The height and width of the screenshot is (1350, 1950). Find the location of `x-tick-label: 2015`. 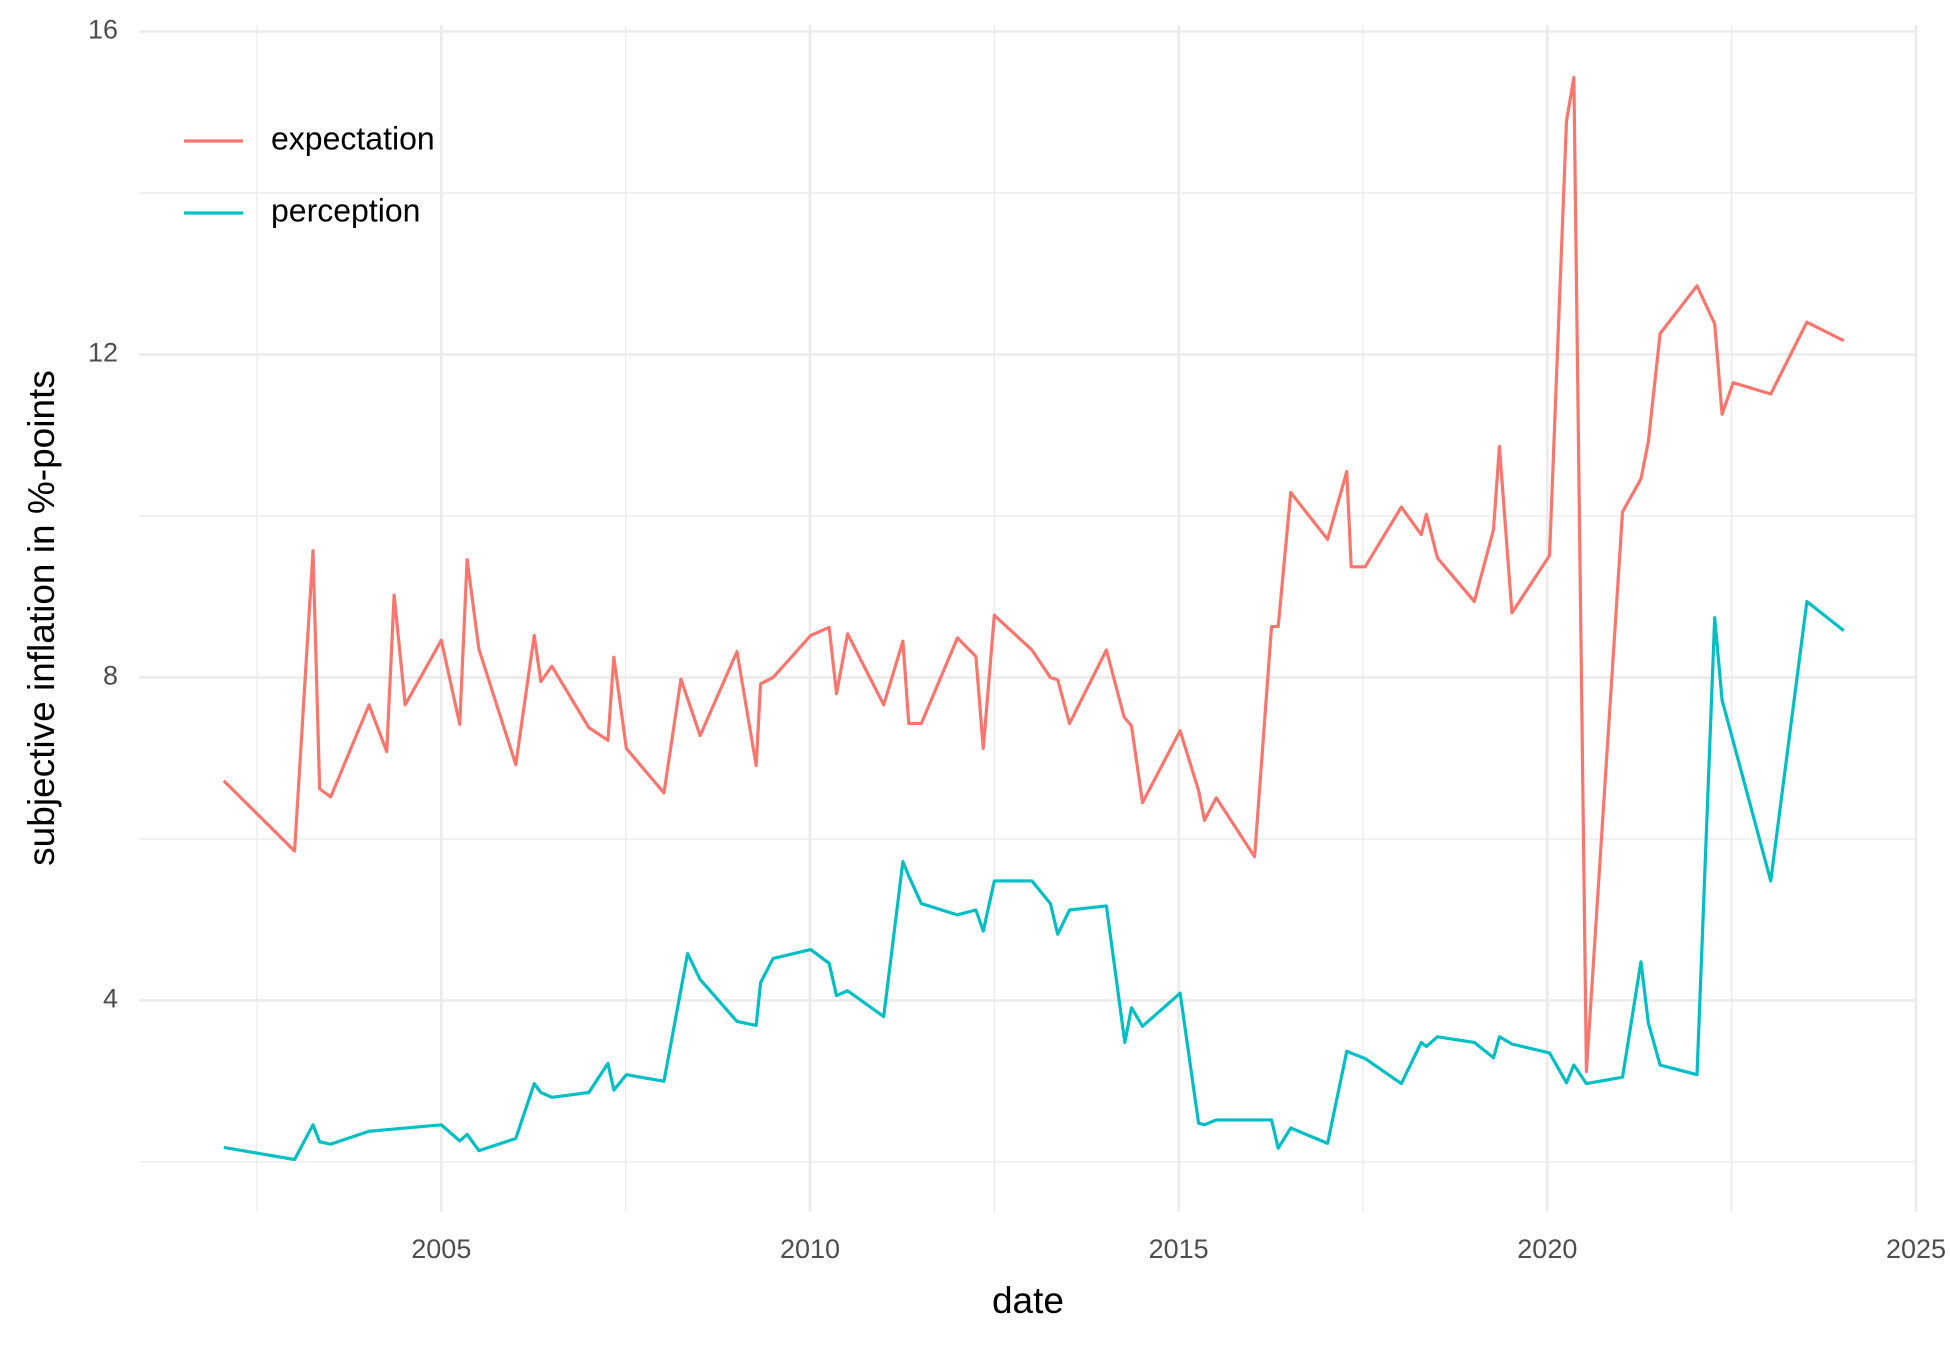

x-tick-label: 2015 is located at coordinates (1179, 1249).